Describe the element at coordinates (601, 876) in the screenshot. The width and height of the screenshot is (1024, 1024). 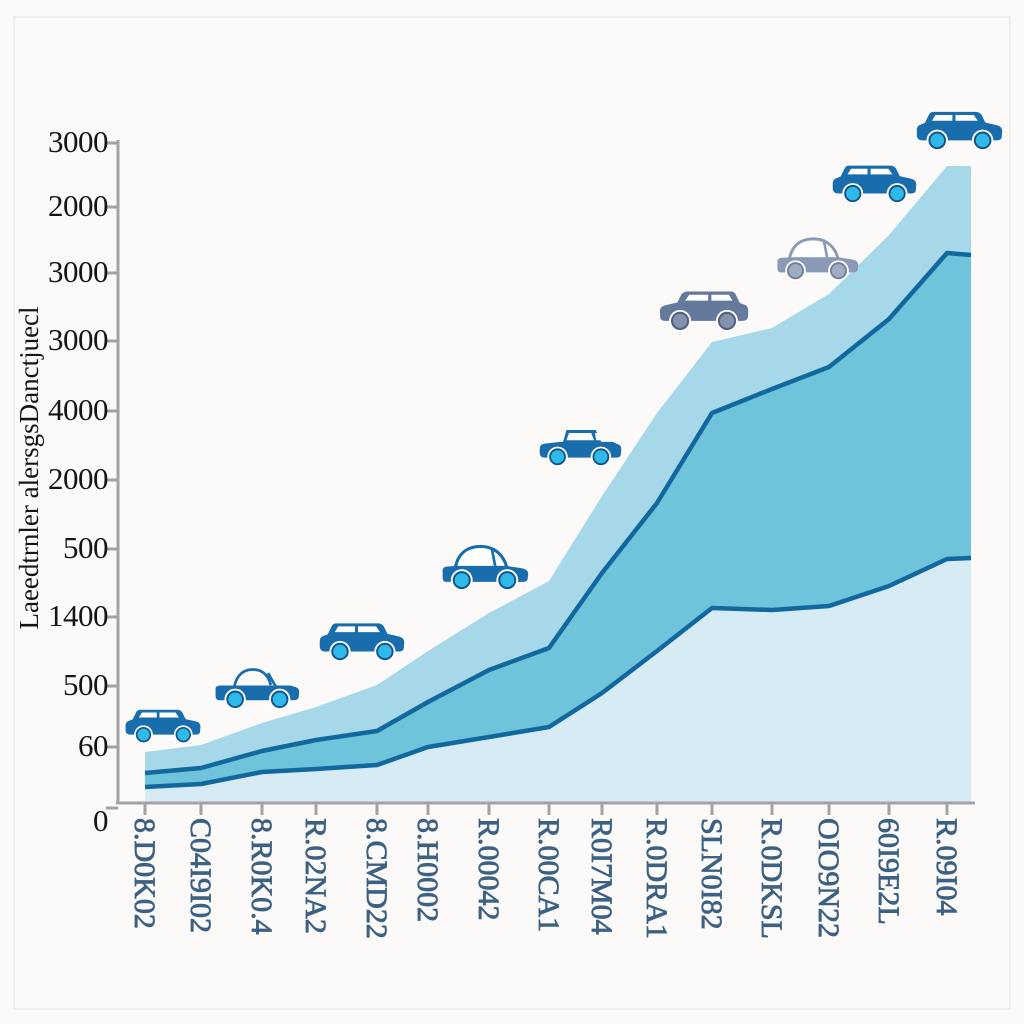
I see `svg-text: R0I7M04` at that location.